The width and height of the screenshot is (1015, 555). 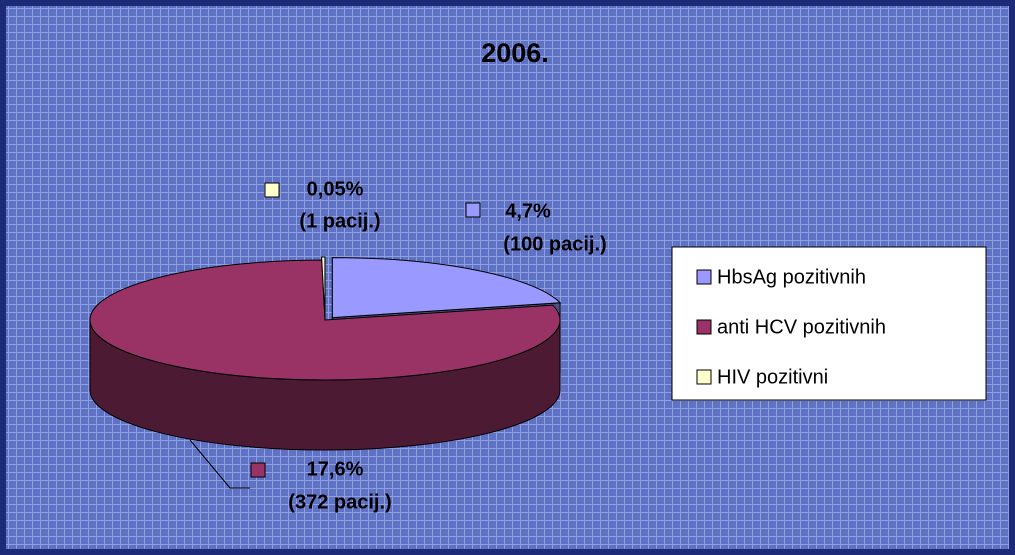 I want to click on legend-label: HbsAg pozitivnih, so click(x=791, y=277).